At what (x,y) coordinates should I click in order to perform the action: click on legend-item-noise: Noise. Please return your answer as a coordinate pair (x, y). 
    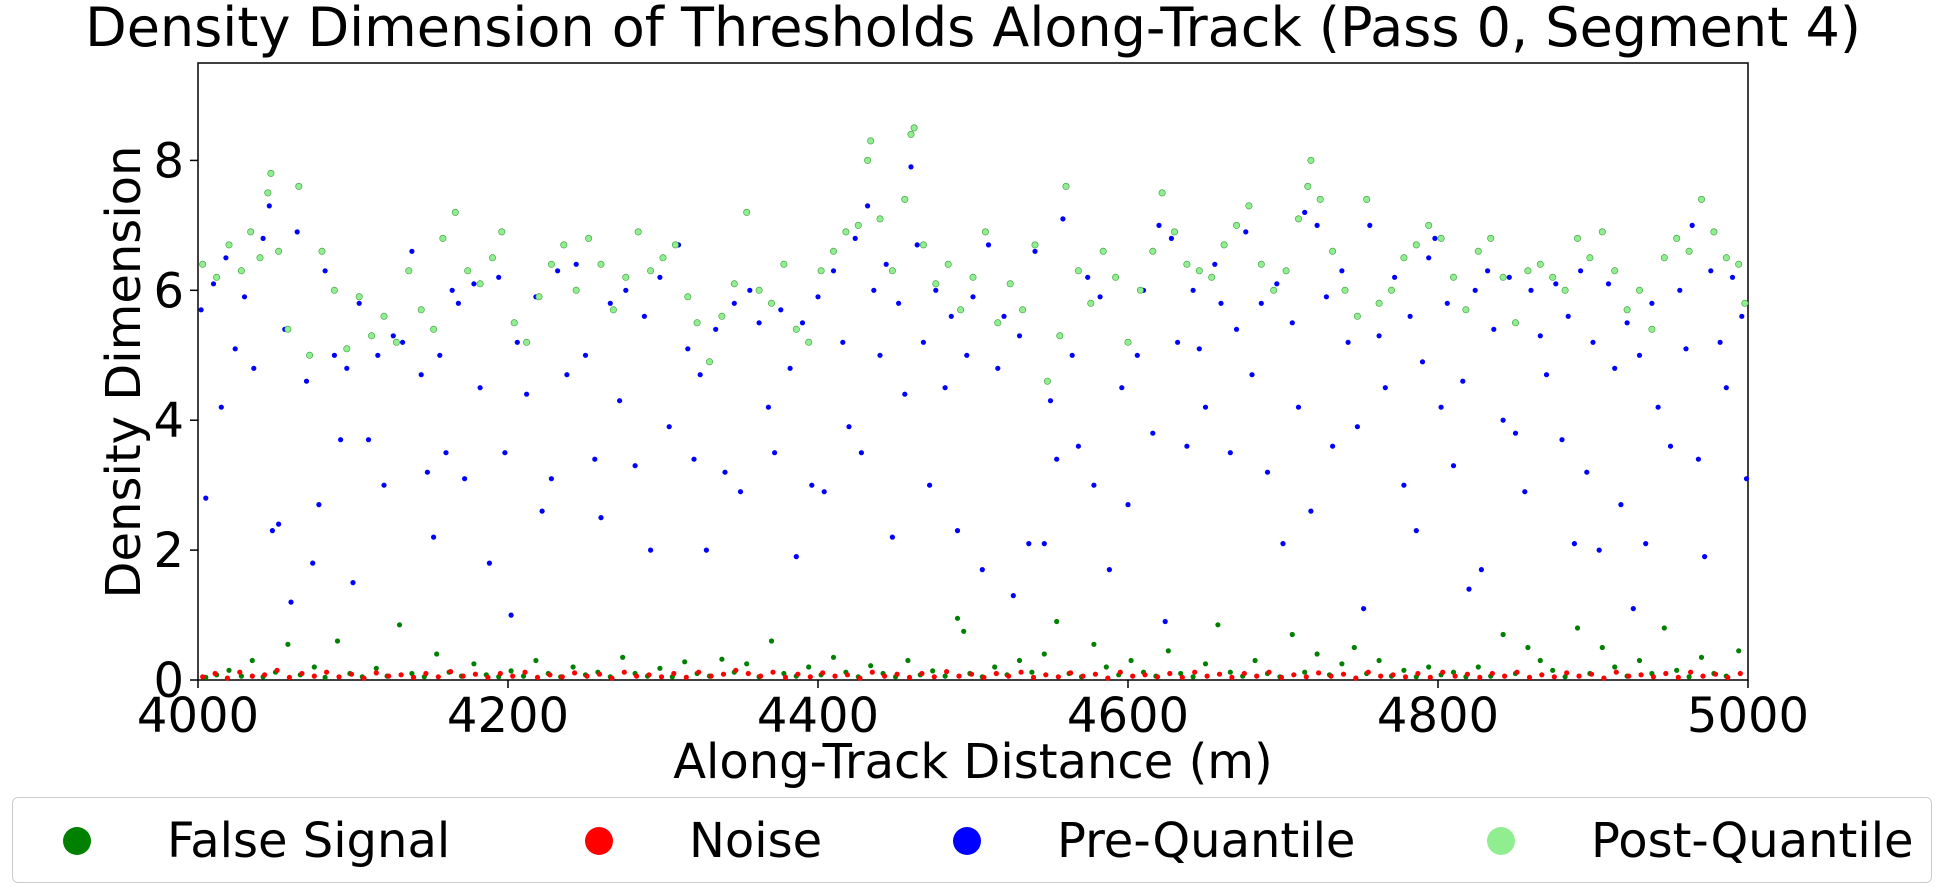
    Looking at the image, I should click on (703, 841).